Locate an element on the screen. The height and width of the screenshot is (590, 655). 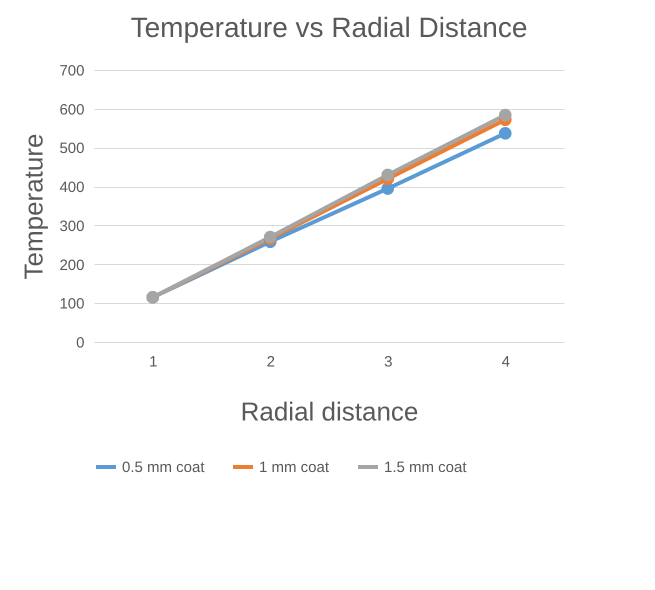
legend-label: 1 mm coat is located at coordinates (294, 467).